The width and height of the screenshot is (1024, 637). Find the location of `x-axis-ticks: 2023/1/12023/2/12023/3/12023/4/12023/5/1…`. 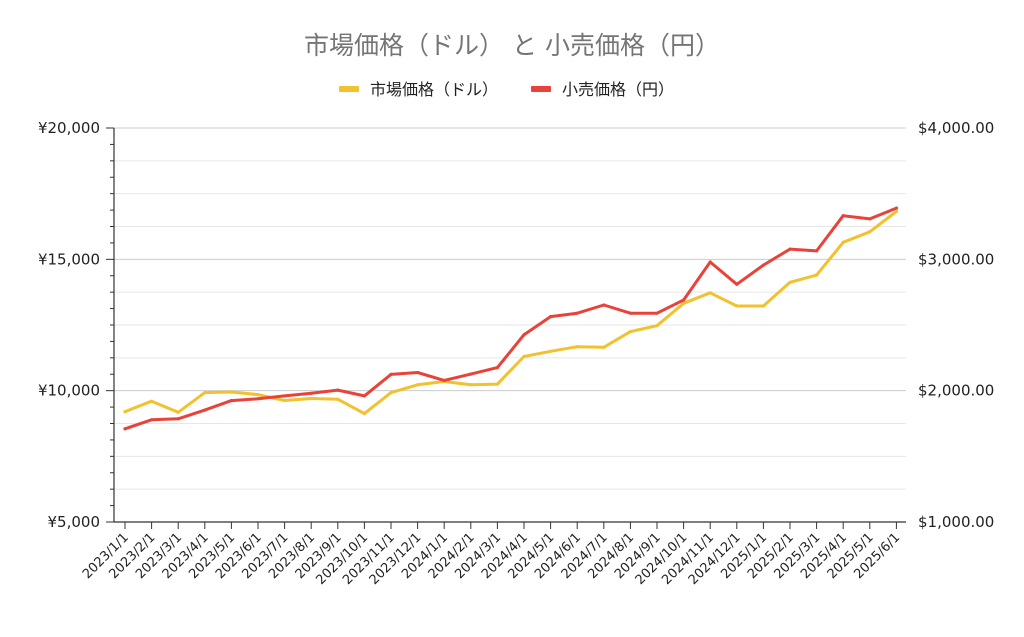

x-axis-ticks: 2023/1/12023/2/12023/3/12023/4/12023/5/1… is located at coordinates (491, 555).